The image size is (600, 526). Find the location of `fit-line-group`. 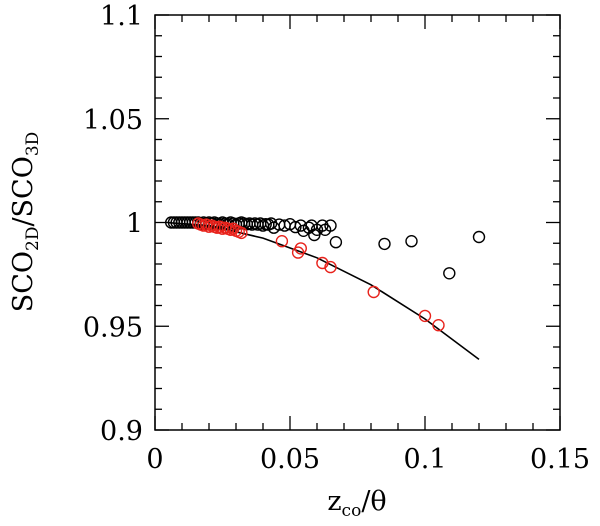

fit-line-group is located at coordinates (324, 291).